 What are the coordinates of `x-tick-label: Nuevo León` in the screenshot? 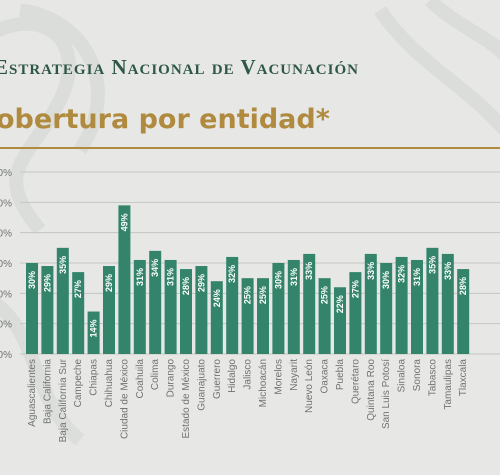 It's located at (309, 386).